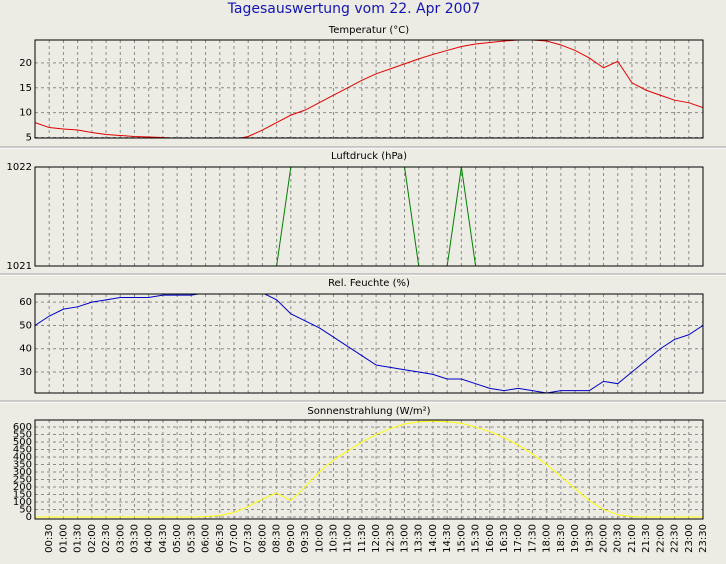  What do you see at coordinates (348, 538) in the screenshot?
I see `x-tick-label: 11:00` at bounding box center [348, 538].